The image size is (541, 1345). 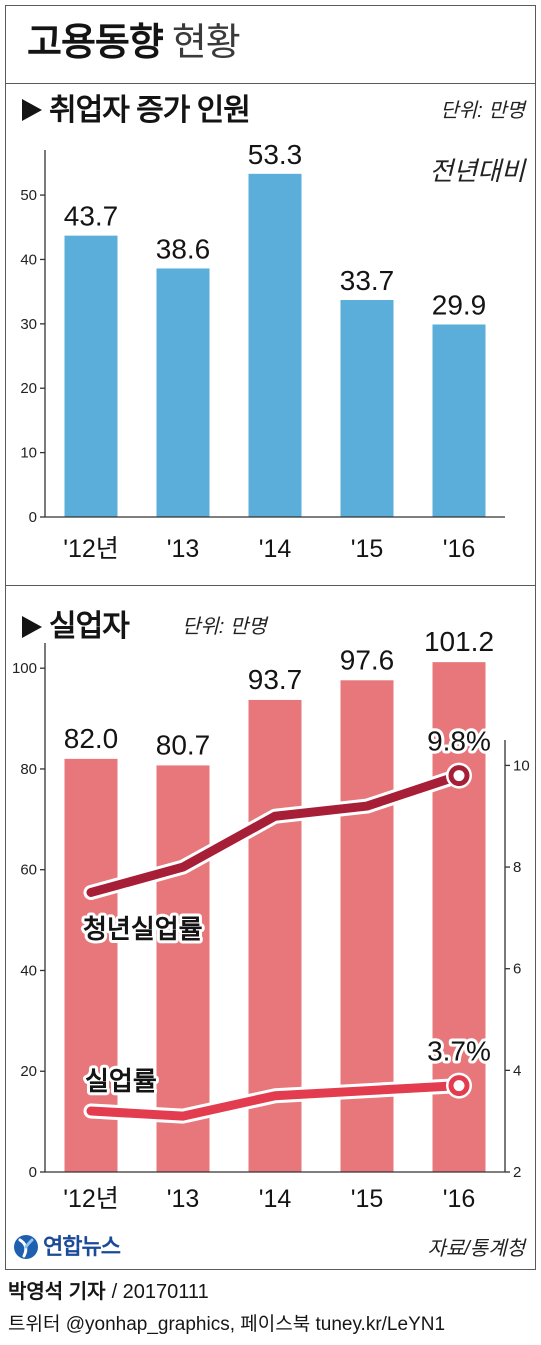 I want to click on byline-reporter: 박영석 기자, so click(x=57, y=1292).